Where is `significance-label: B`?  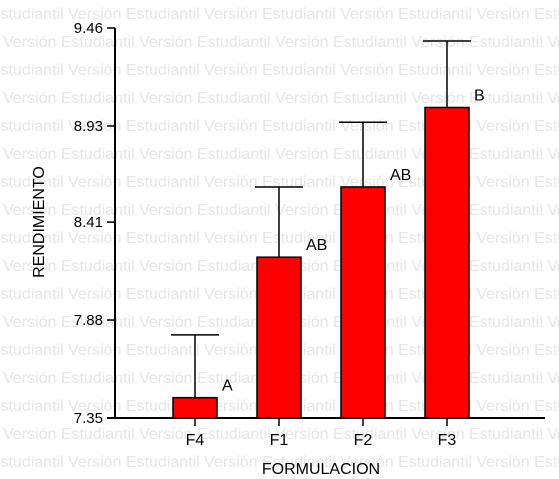
significance-label: B is located at coordinates (479, 95).